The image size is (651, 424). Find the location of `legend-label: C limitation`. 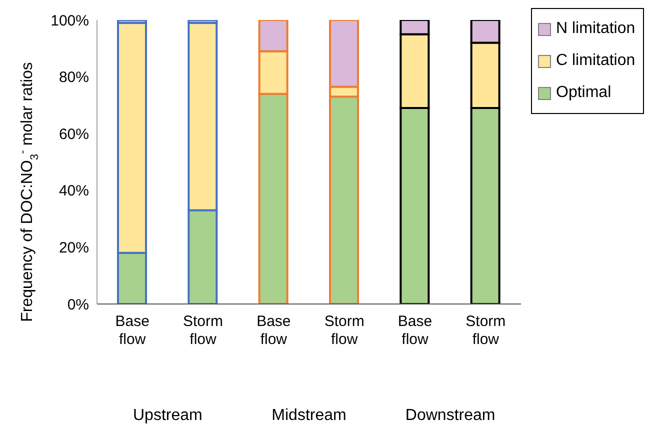

legend-label: C limitation is located at coordinates (596, 61).